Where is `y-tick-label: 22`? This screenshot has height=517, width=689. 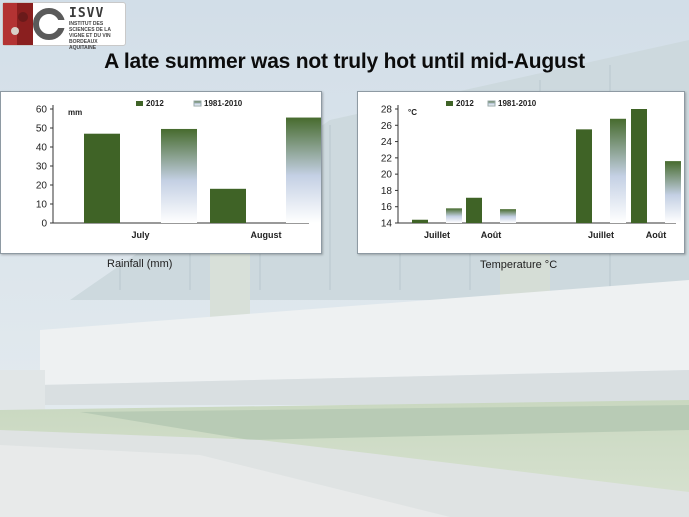
y-tick-label: 22 is located at coordinates (387, 158).